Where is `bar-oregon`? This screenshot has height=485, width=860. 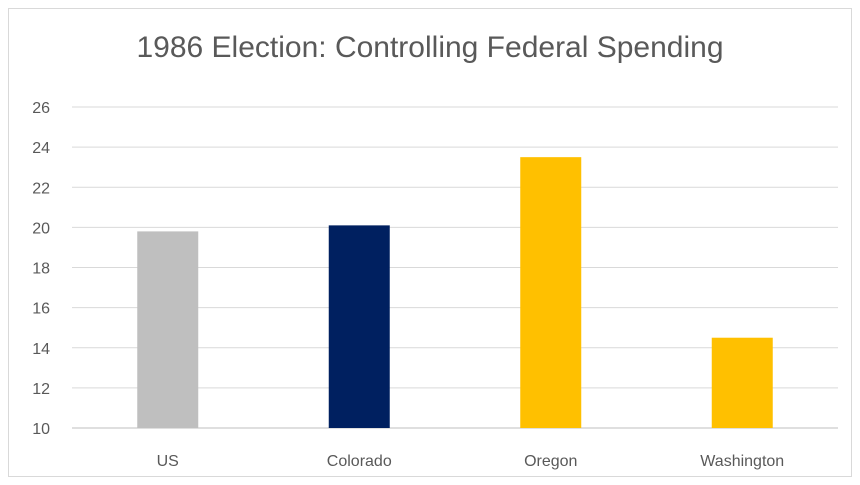 bar-oregon is located at coordinates (551, 292).